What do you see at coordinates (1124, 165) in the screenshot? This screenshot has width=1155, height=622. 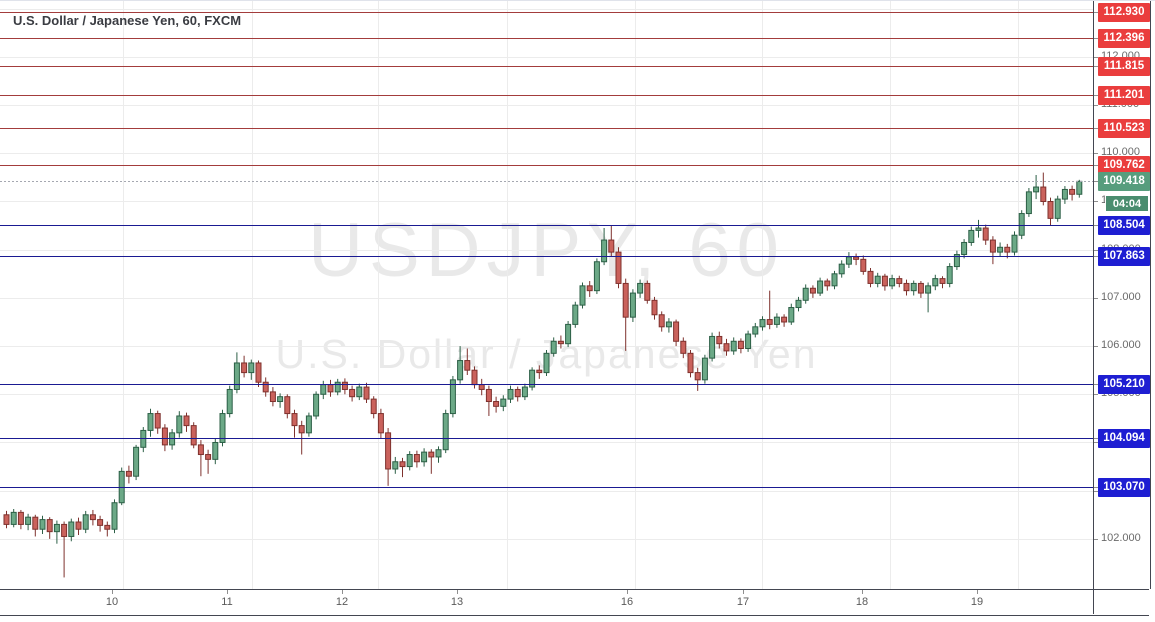 I see `resistance-price-label: 109.762` at bounding box center [1124, 165].